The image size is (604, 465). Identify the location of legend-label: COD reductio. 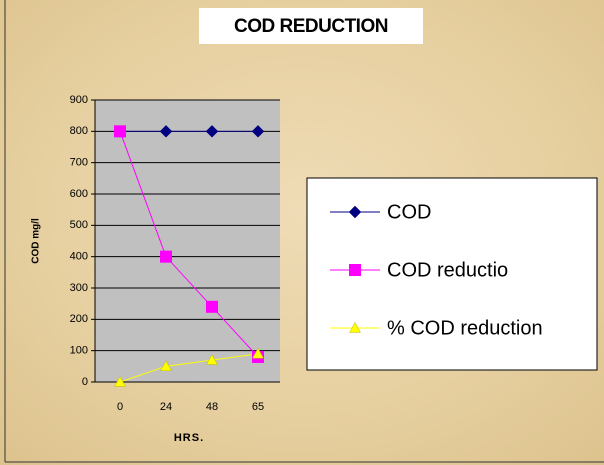
(447, 270).